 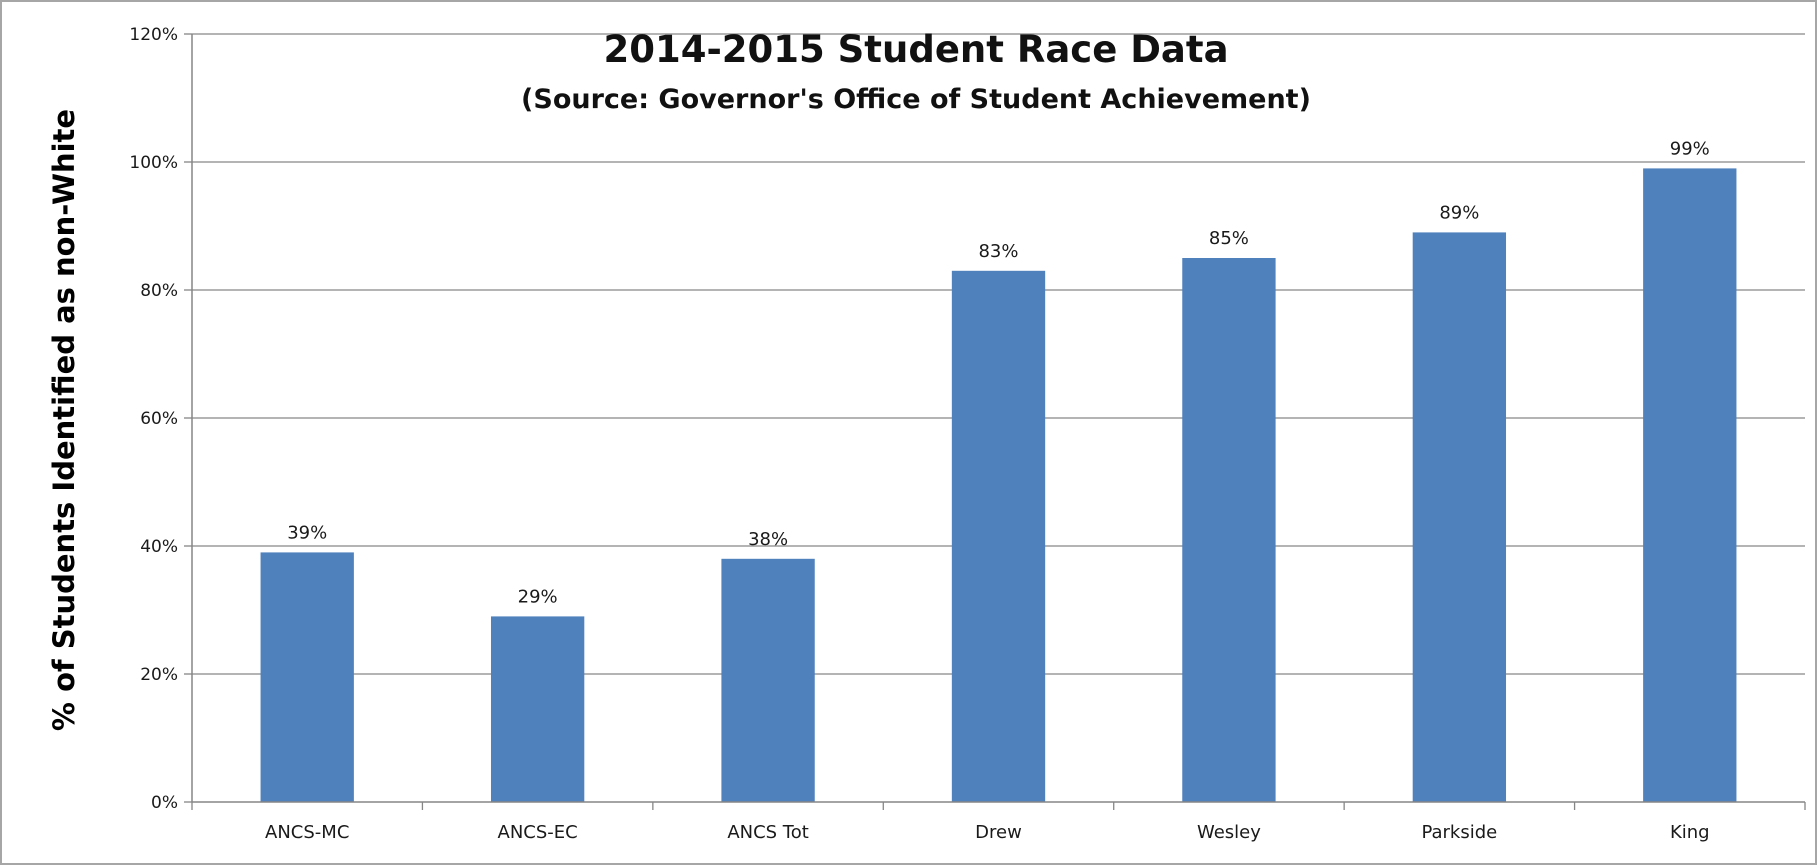 What do you see at coordinates (307, 532) in the screenshot?
I see `data-label: 39%` at bounding box center [307, 532].